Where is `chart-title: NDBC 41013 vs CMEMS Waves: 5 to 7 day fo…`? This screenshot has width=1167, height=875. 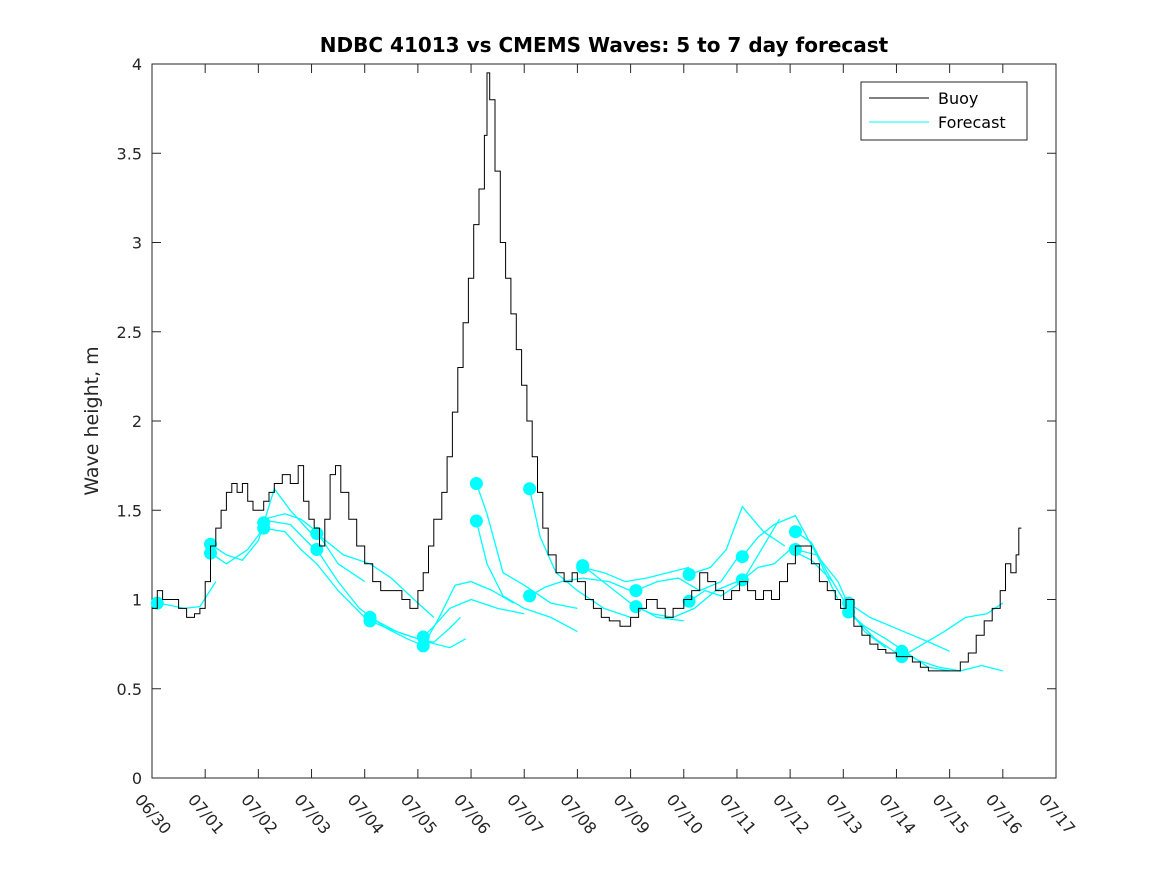 chart-title: NDBC 41013 vs CMEMS Waves: 5 to 7 day fo… is located at coordinates (604, 45).